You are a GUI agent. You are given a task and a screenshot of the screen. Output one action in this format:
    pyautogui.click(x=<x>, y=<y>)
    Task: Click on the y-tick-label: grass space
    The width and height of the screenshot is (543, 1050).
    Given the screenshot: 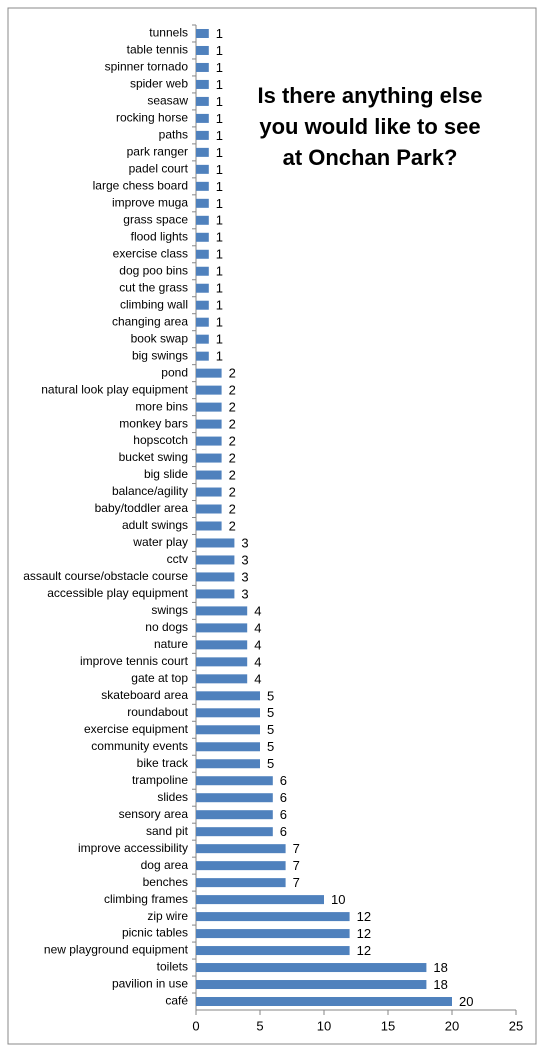 What is the action you would take?
    pyautogui.click(x=155, y=219)
    